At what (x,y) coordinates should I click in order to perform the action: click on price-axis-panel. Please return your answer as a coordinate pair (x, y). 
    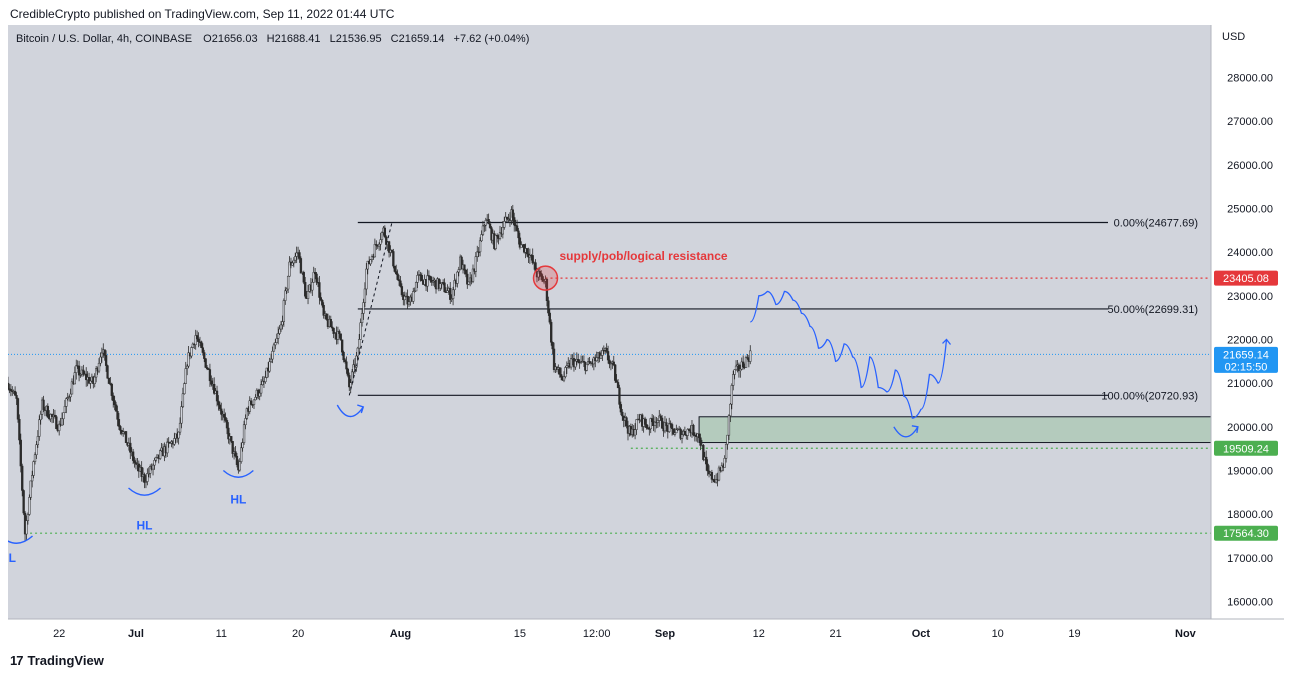
    Looking at the image, I should click on (1247, 335).